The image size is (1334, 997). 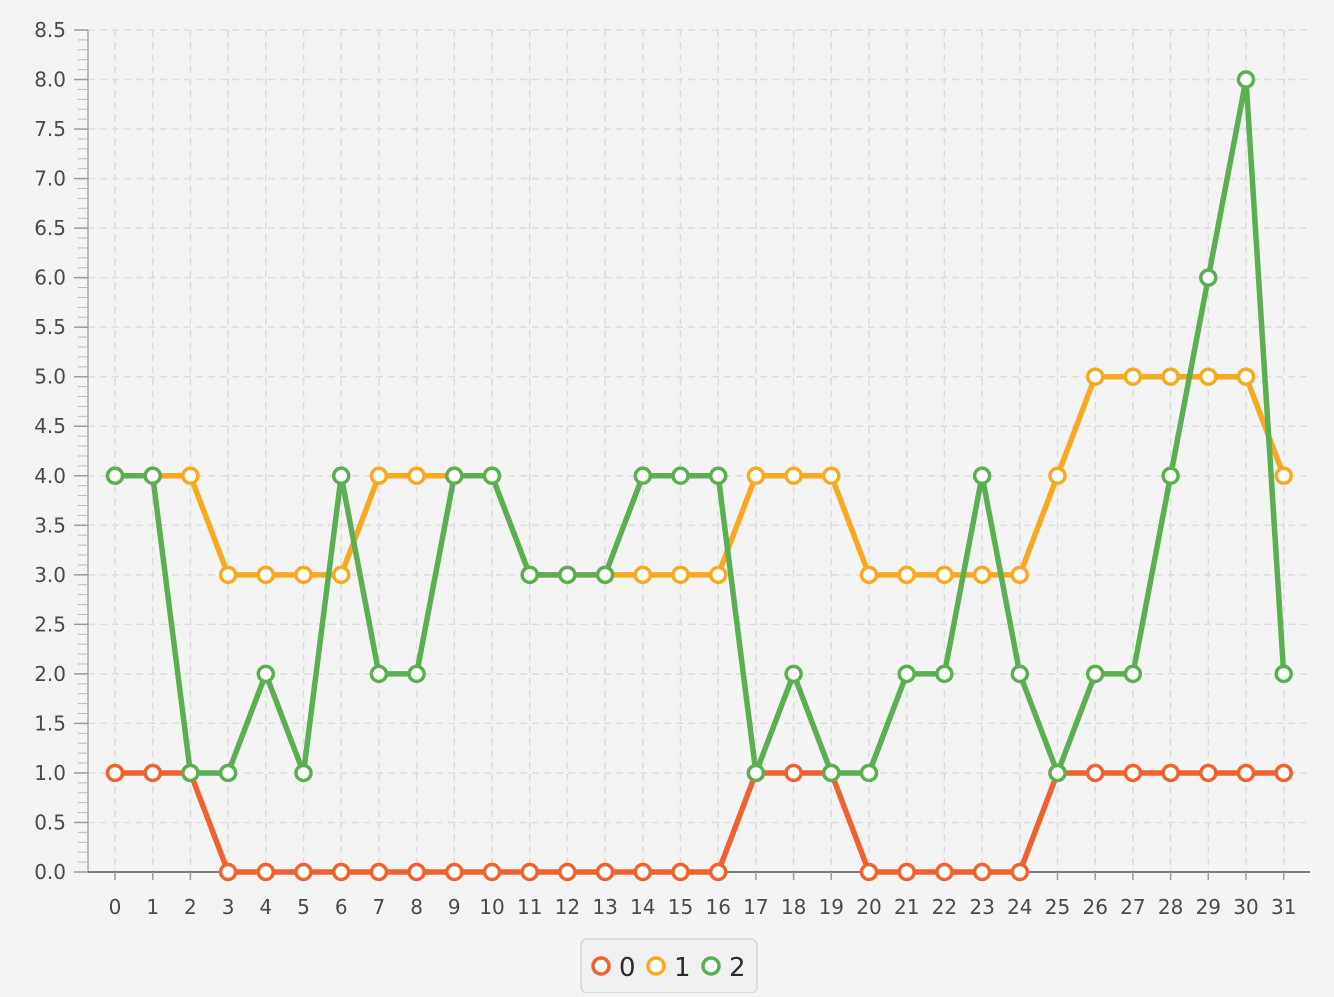 What do you see at coordinates (627, 968) in the screenshot?
I see `legend-label-0: 0` at bounding box center [627, 968].